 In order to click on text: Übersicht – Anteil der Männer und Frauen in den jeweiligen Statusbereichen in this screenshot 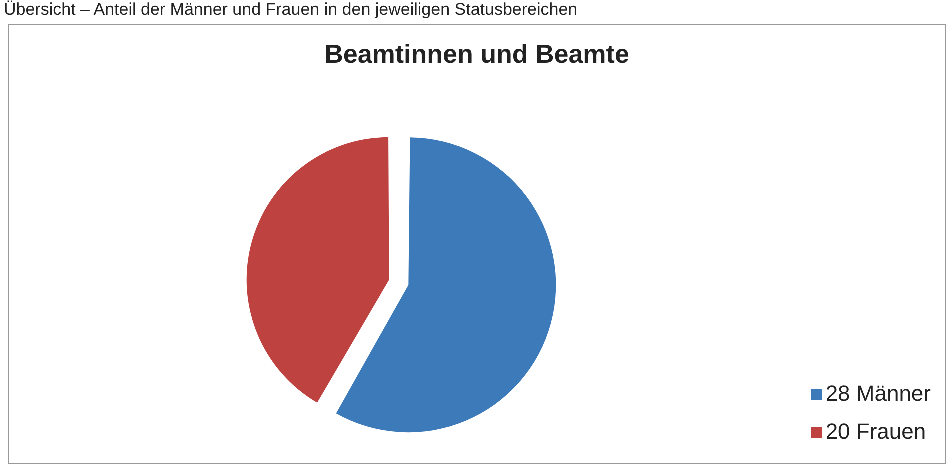, I will do `click(291, 10)`.